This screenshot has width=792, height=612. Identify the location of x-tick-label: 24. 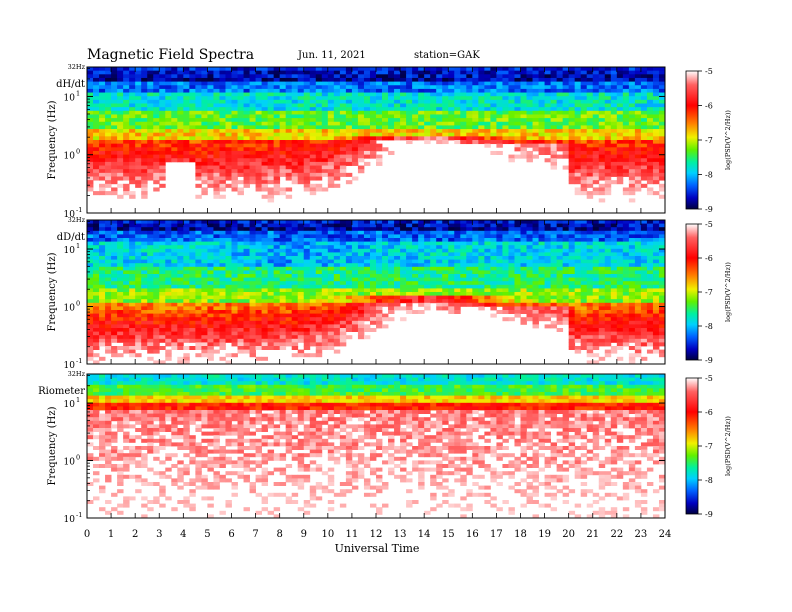
(665, 534).